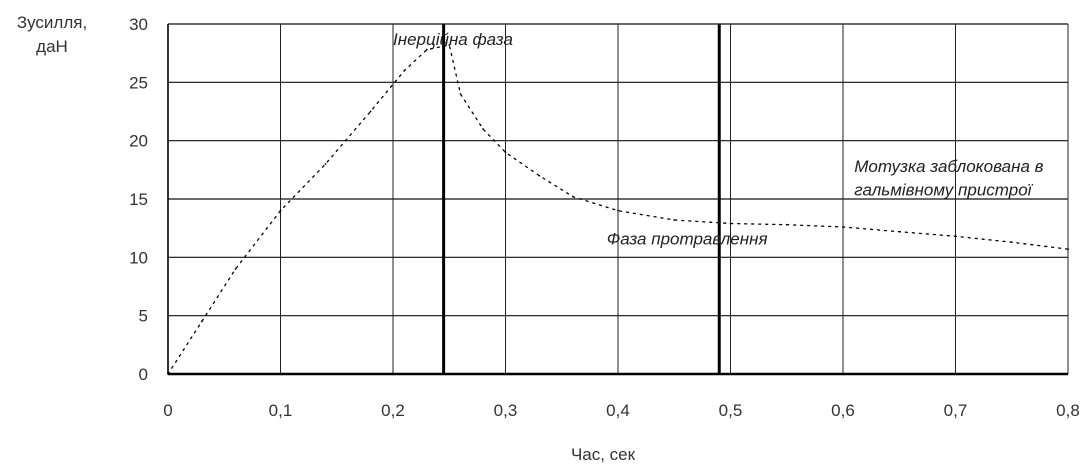 This screenshot has width=1086, height=468. I want to click on x-tick-label: 0,3, so click(506, 410).